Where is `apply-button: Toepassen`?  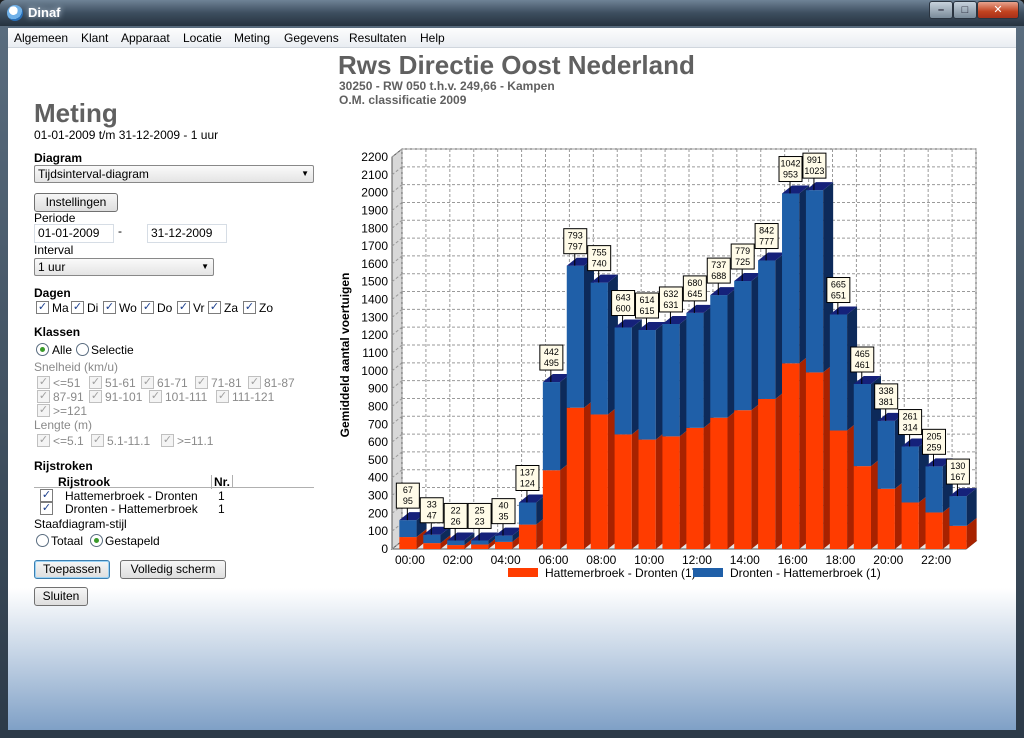 apply-button: Toepassen is located at coordinates (72, 569).